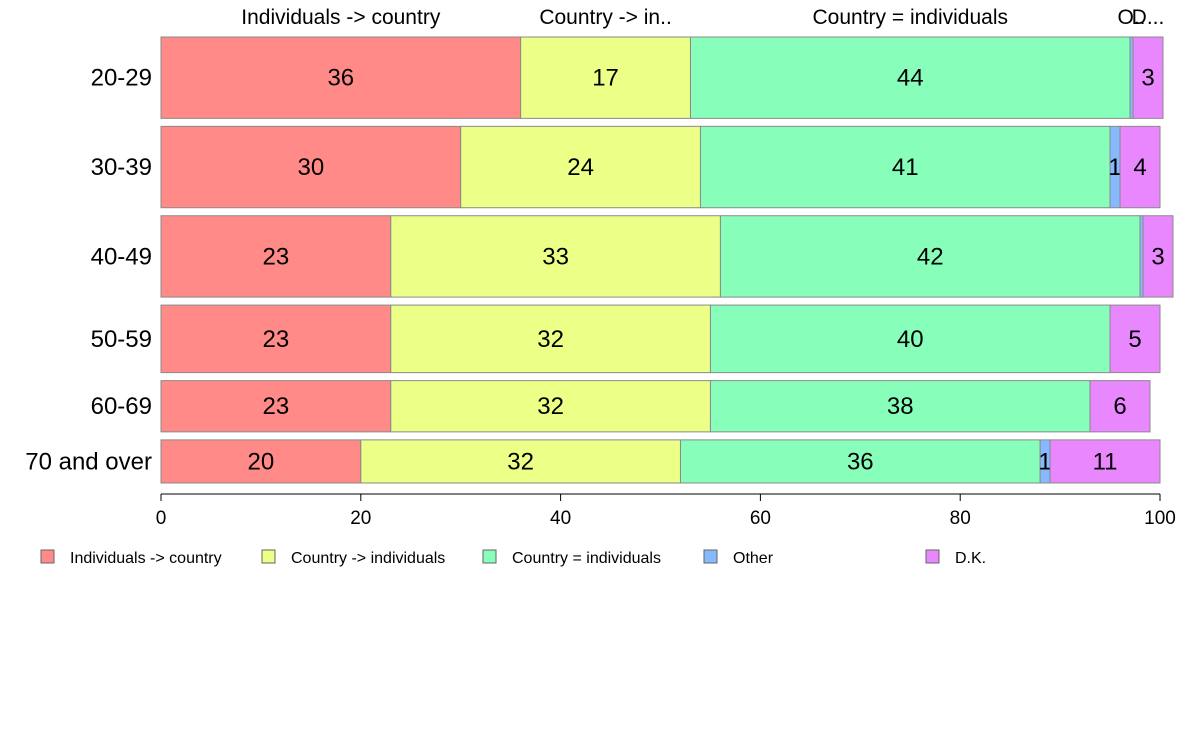 This screenshot has width=1188, height=736. I want to click on column-header-label: Country -> in.., so click(605, 17).